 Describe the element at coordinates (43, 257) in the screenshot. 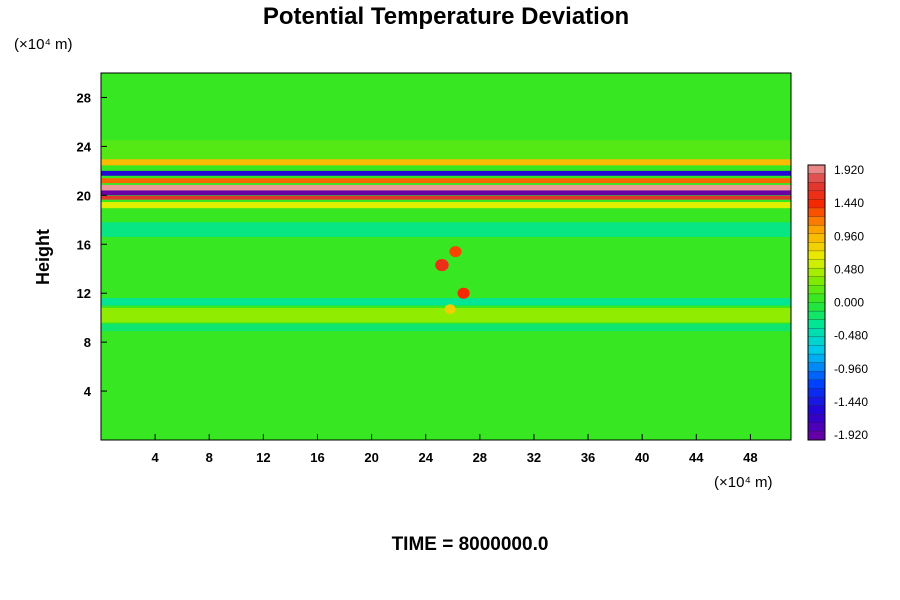

I see `y-axis-label: Height` at that location.